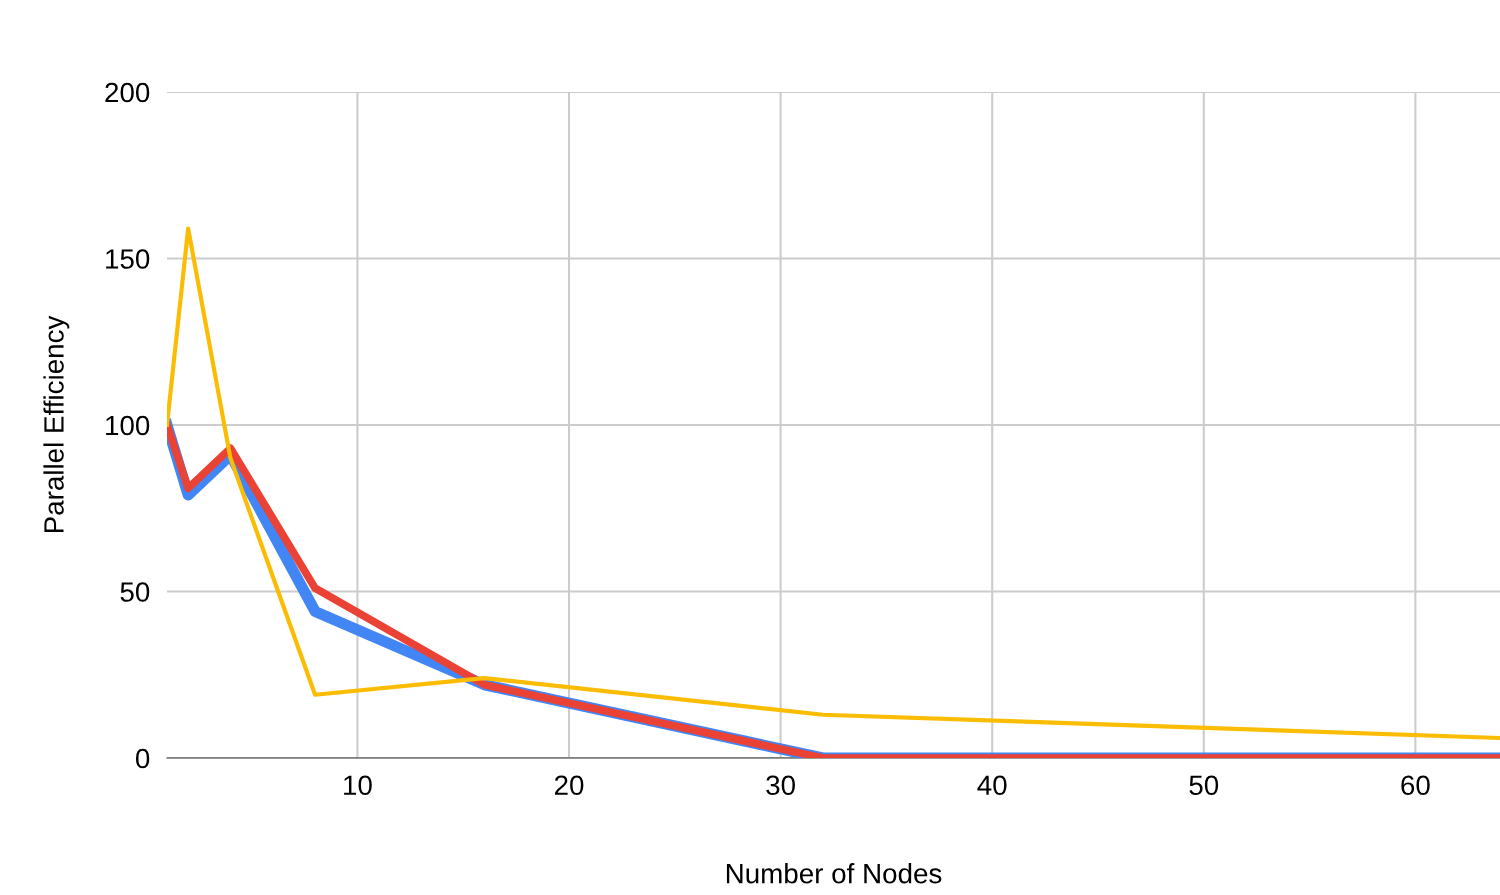 Image resolution: width=1500 pixels, height=895 pixels. Describe the element at coordinates (834, 873) in the screenshot. I see `x-axis-title: Number of Nodes` at that location.